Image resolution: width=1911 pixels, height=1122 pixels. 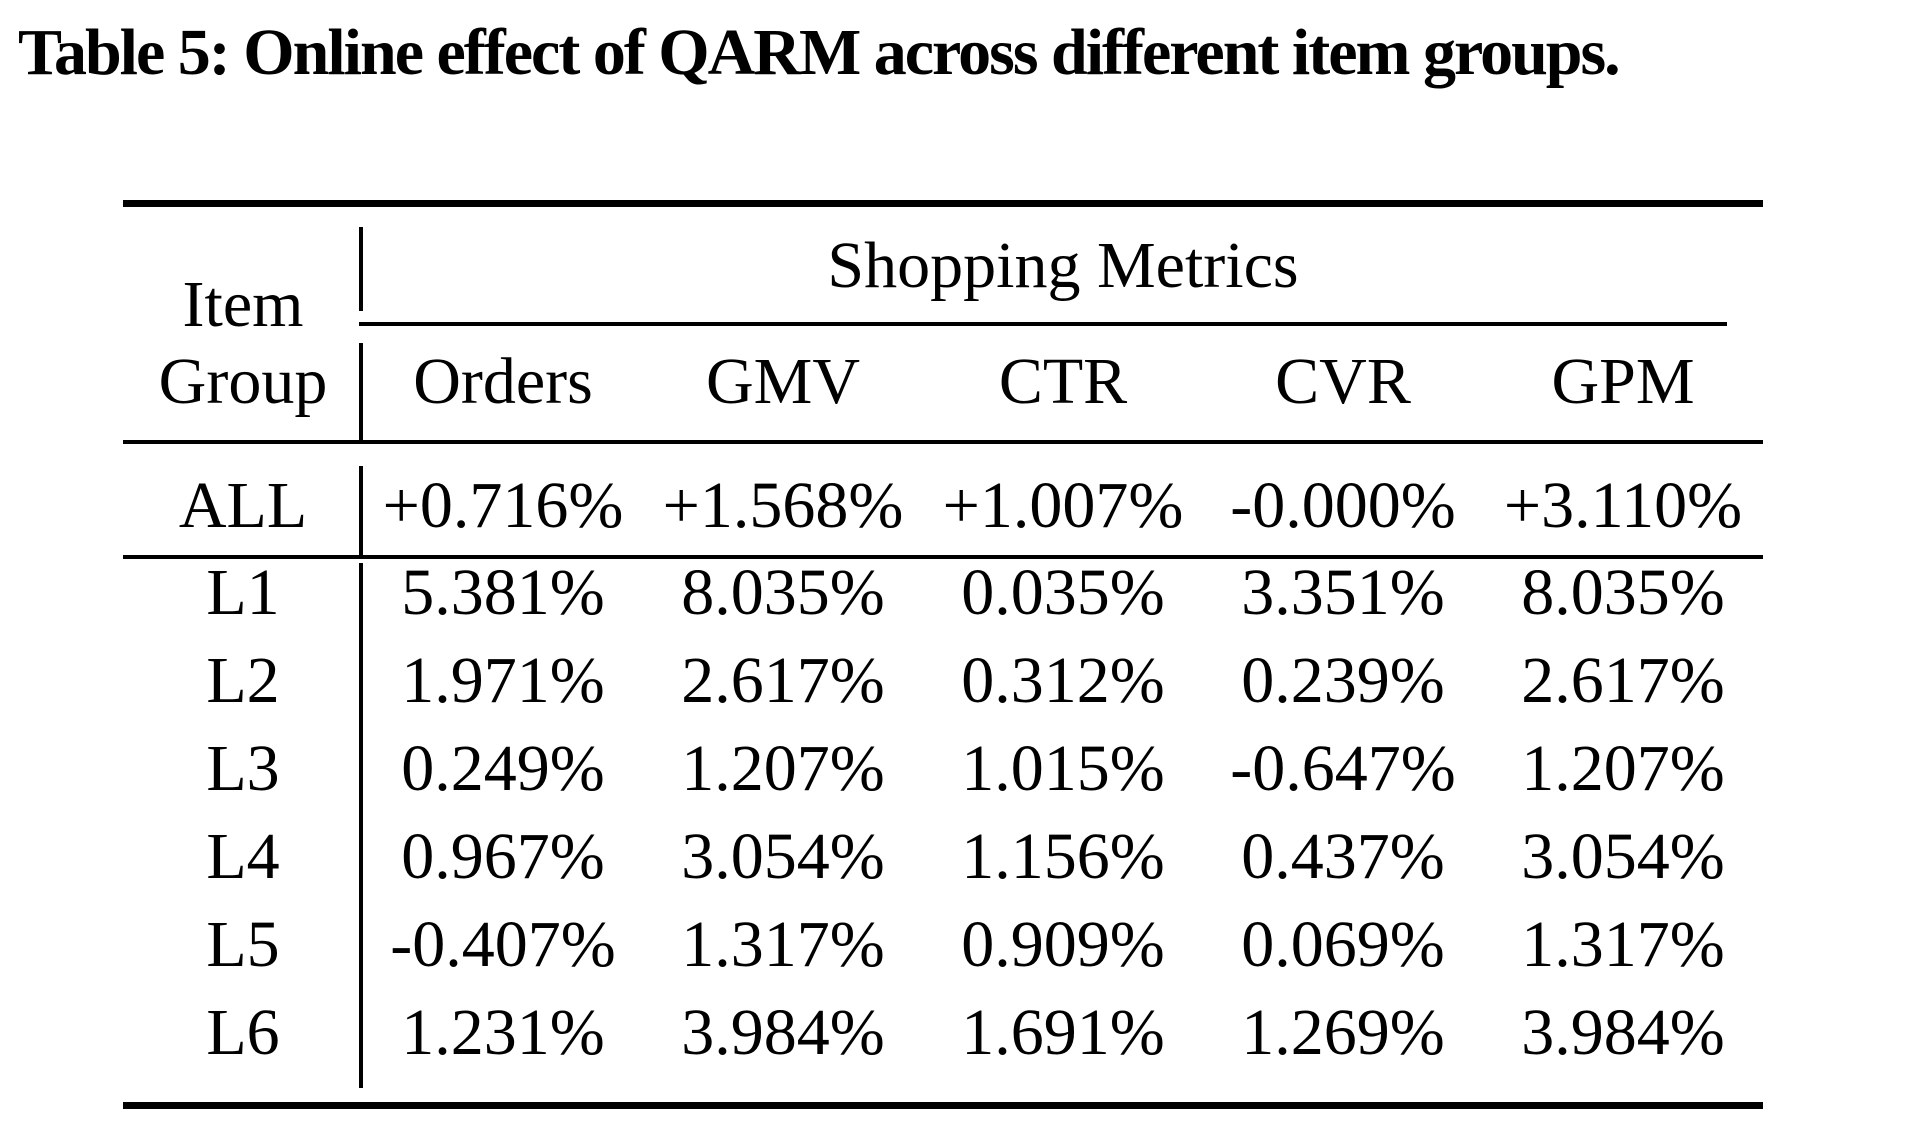 I want to click on group-header-label: Shopping Metrics, so click(x=1063, y=265).